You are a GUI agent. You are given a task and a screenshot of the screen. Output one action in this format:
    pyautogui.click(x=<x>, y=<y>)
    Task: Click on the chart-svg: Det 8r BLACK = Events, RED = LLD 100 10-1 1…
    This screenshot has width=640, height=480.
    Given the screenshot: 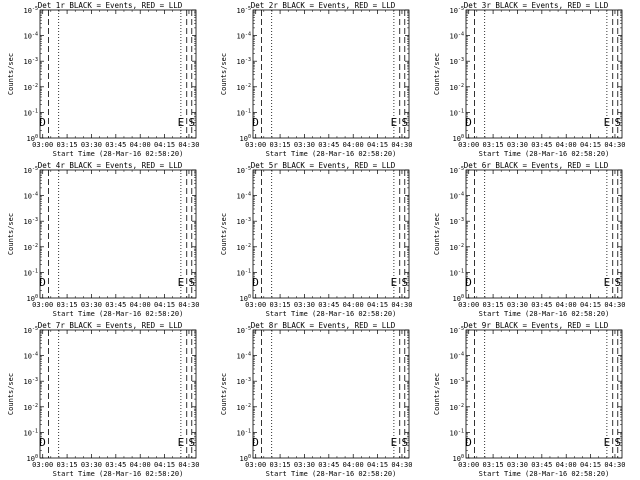 What is the action you would take?
    pyautogui.click(x=316, y=399)
    